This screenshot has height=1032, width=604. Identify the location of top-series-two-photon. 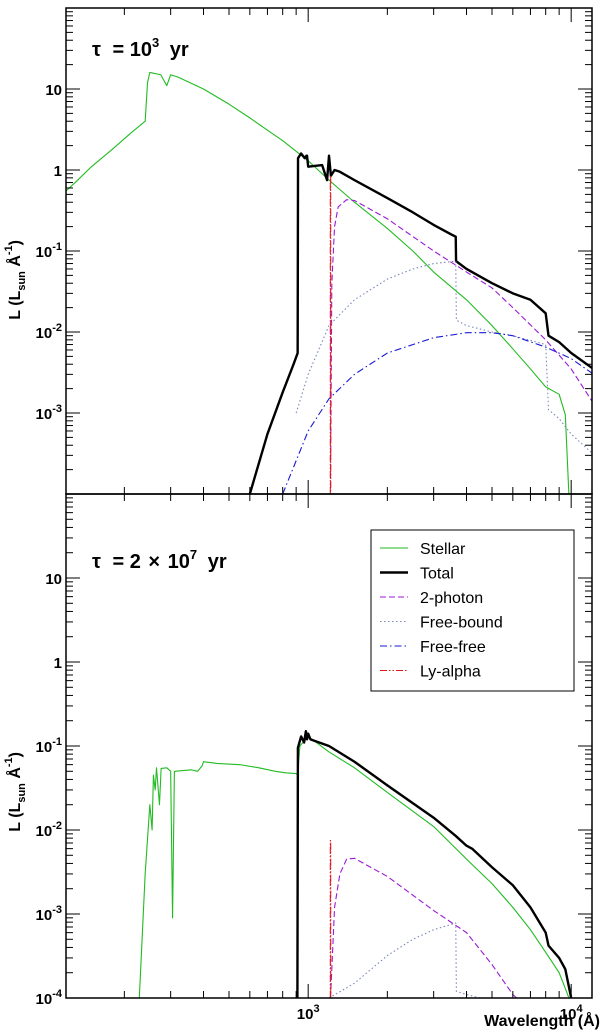
(460, 343).